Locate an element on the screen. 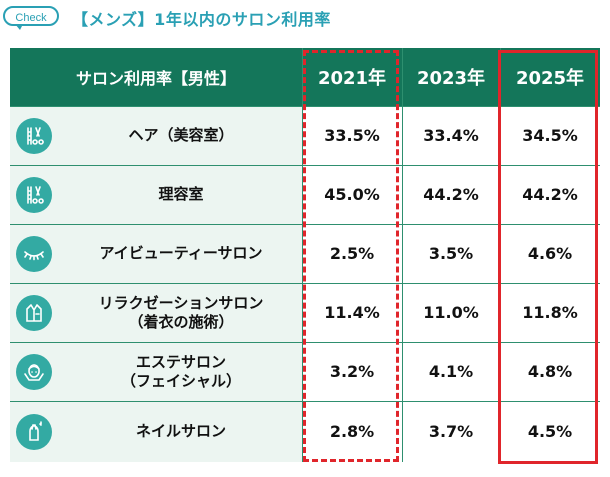 This screenshot has width=610, height=477. top-bar: Check 【メンズ】1年以内のサロン利用率 is located at coordinates (305, 20).